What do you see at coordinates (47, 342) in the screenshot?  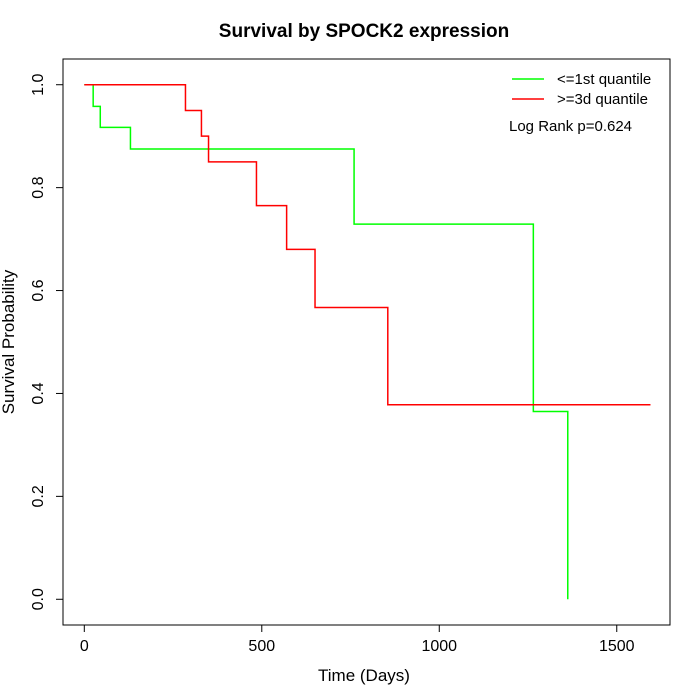 I see `y-axis: 0.0 0.2 0.4 0.6 0.8 1.0` at bounding box center [47, 342].